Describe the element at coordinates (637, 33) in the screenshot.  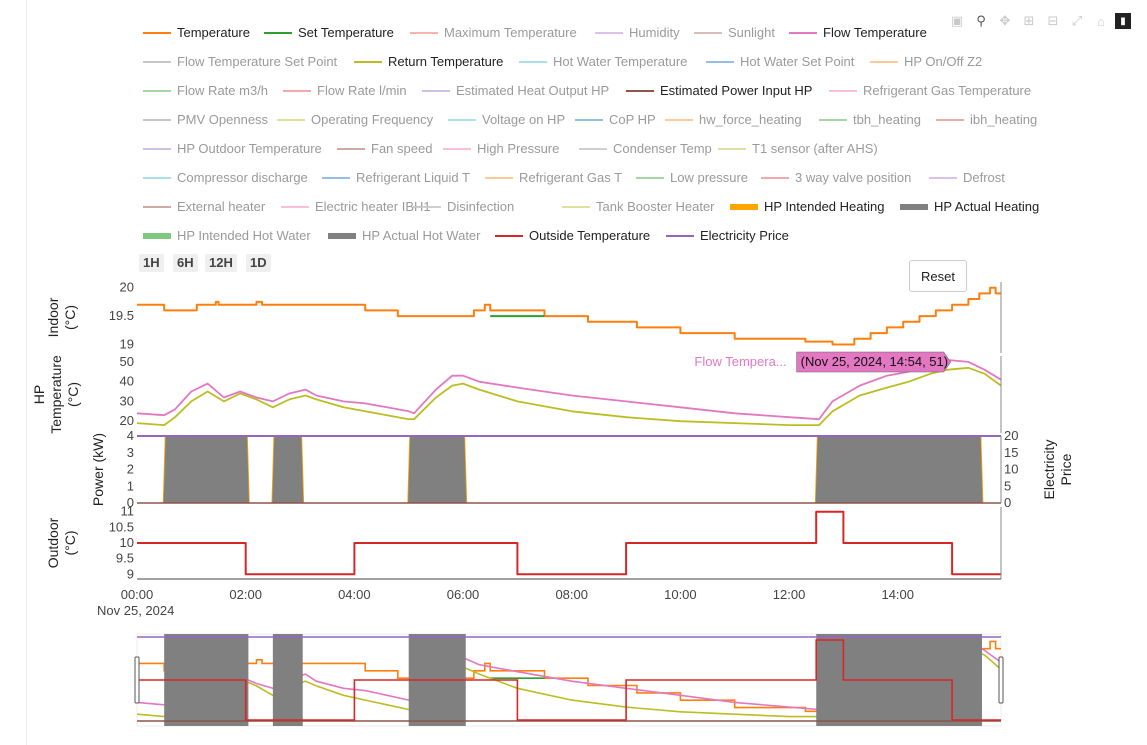
I see `legend-item: Humidity` at that location.